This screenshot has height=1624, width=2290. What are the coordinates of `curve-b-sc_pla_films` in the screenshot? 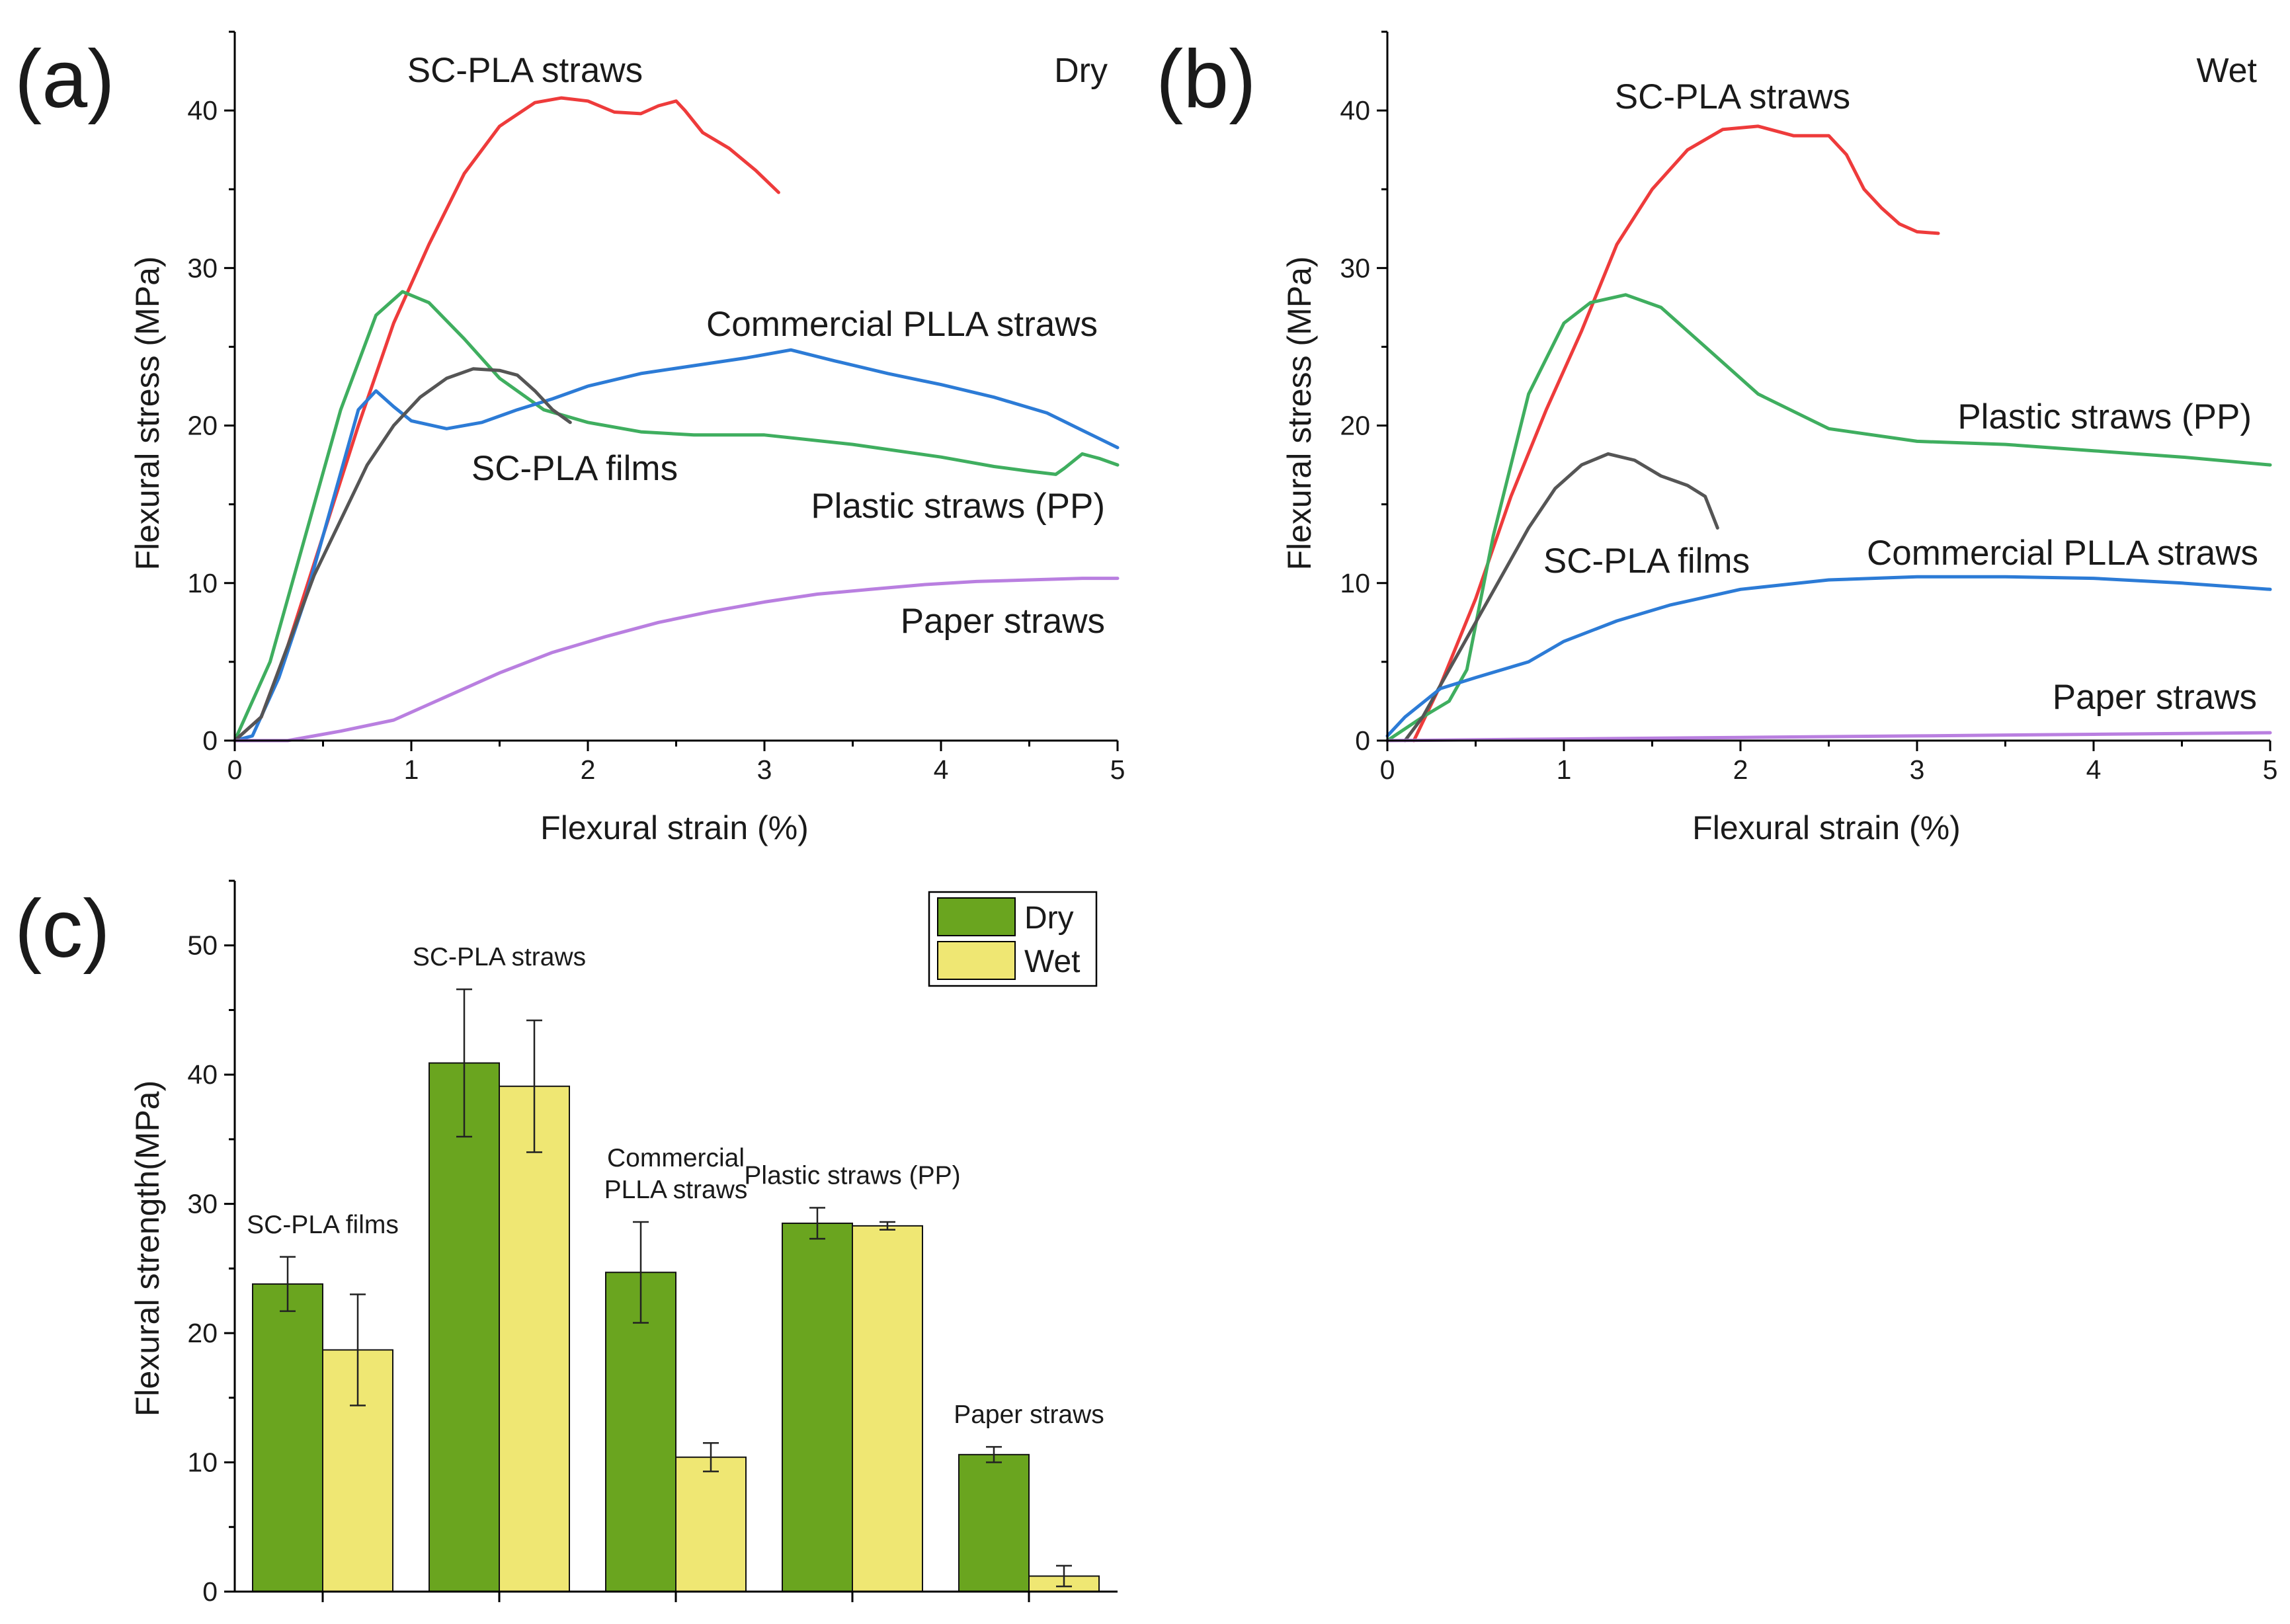 It's located at (1561, 597).